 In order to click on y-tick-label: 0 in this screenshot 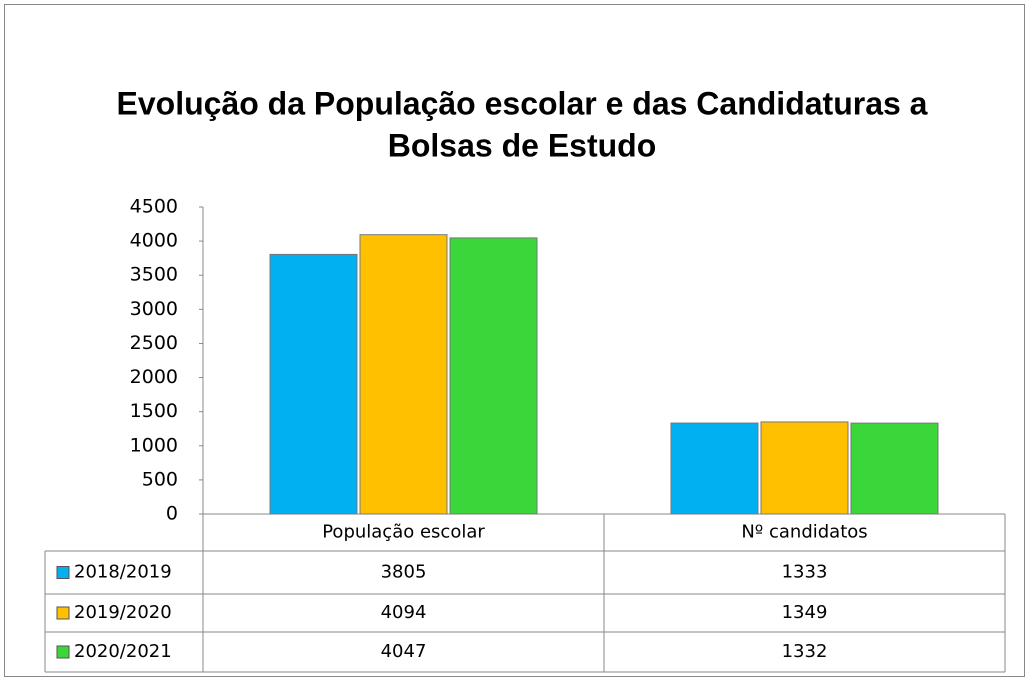, I will do `click(172, 514)`.